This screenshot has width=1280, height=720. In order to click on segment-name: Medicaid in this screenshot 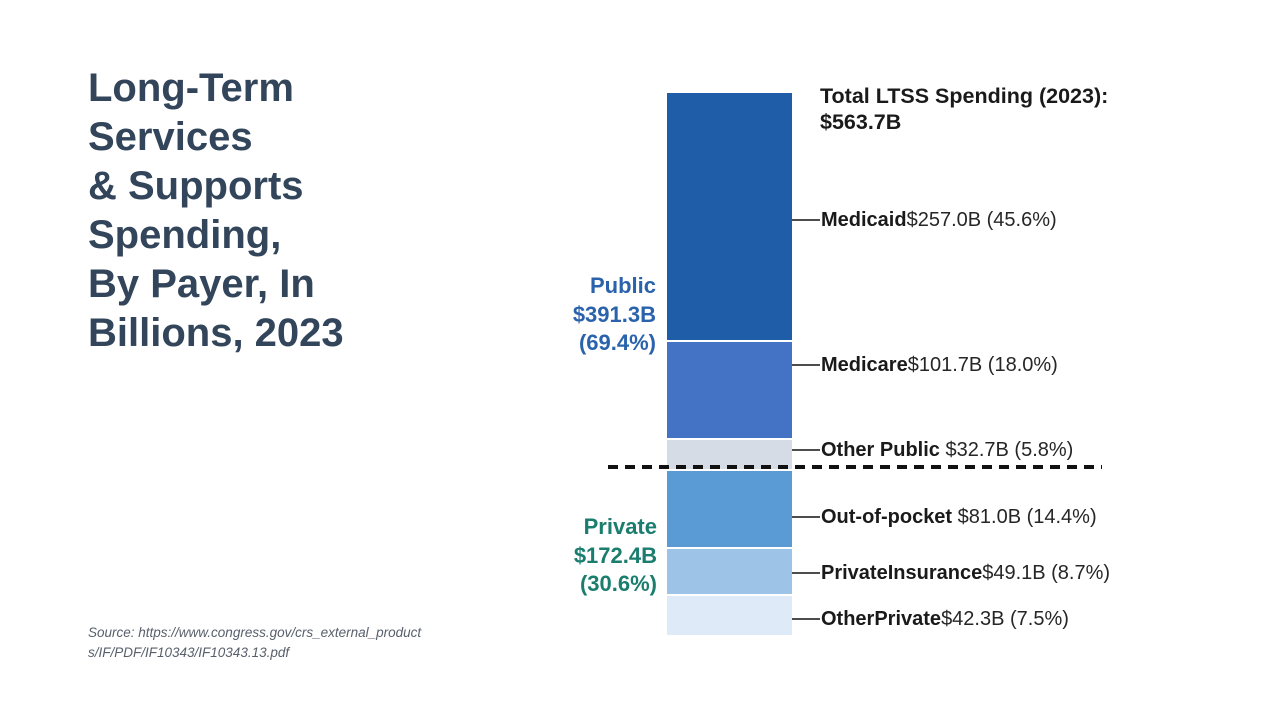, I will do `click(864, 219)`.